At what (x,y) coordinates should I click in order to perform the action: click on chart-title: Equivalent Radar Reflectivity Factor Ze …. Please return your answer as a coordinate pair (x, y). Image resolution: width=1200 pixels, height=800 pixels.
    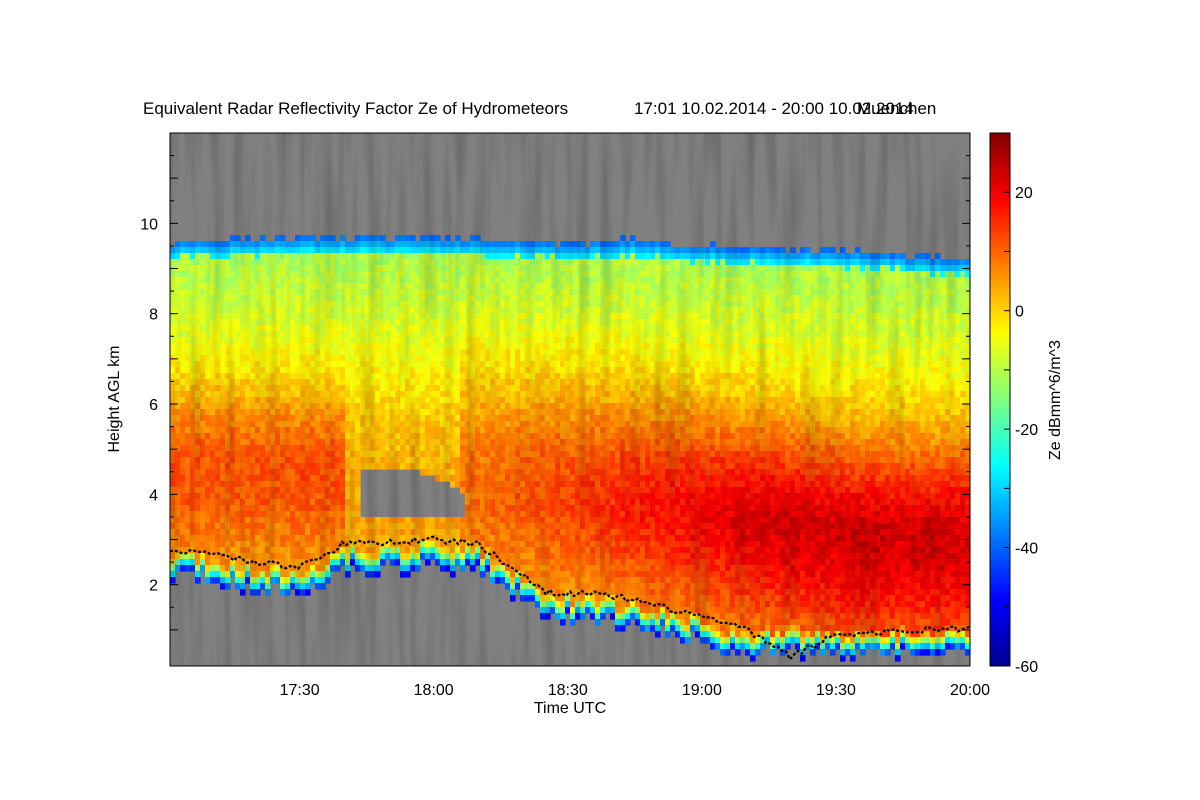
    Looking at the image, I should click on (355, 108).